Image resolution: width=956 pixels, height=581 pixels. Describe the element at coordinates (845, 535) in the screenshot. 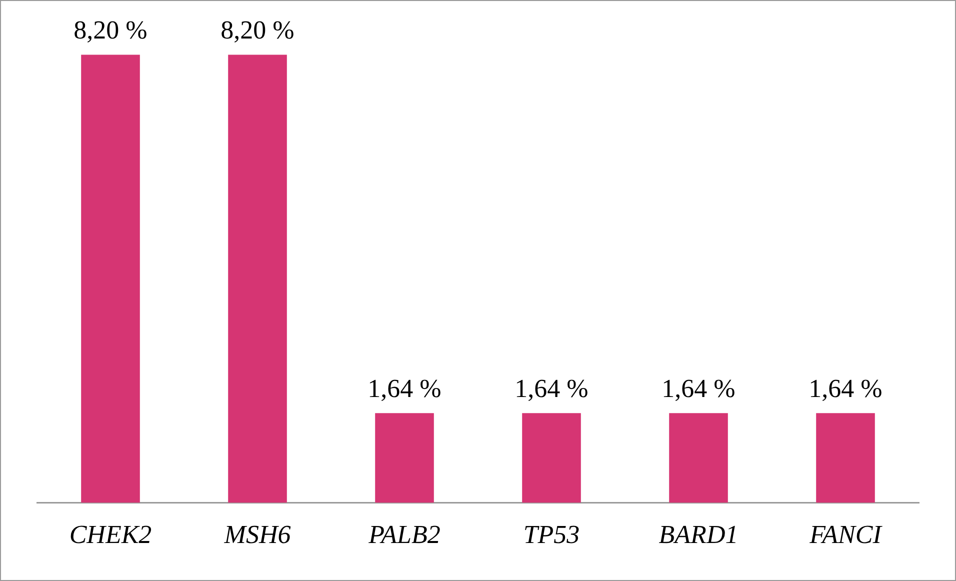

I see `x-tick-label: FANCI` at that location.